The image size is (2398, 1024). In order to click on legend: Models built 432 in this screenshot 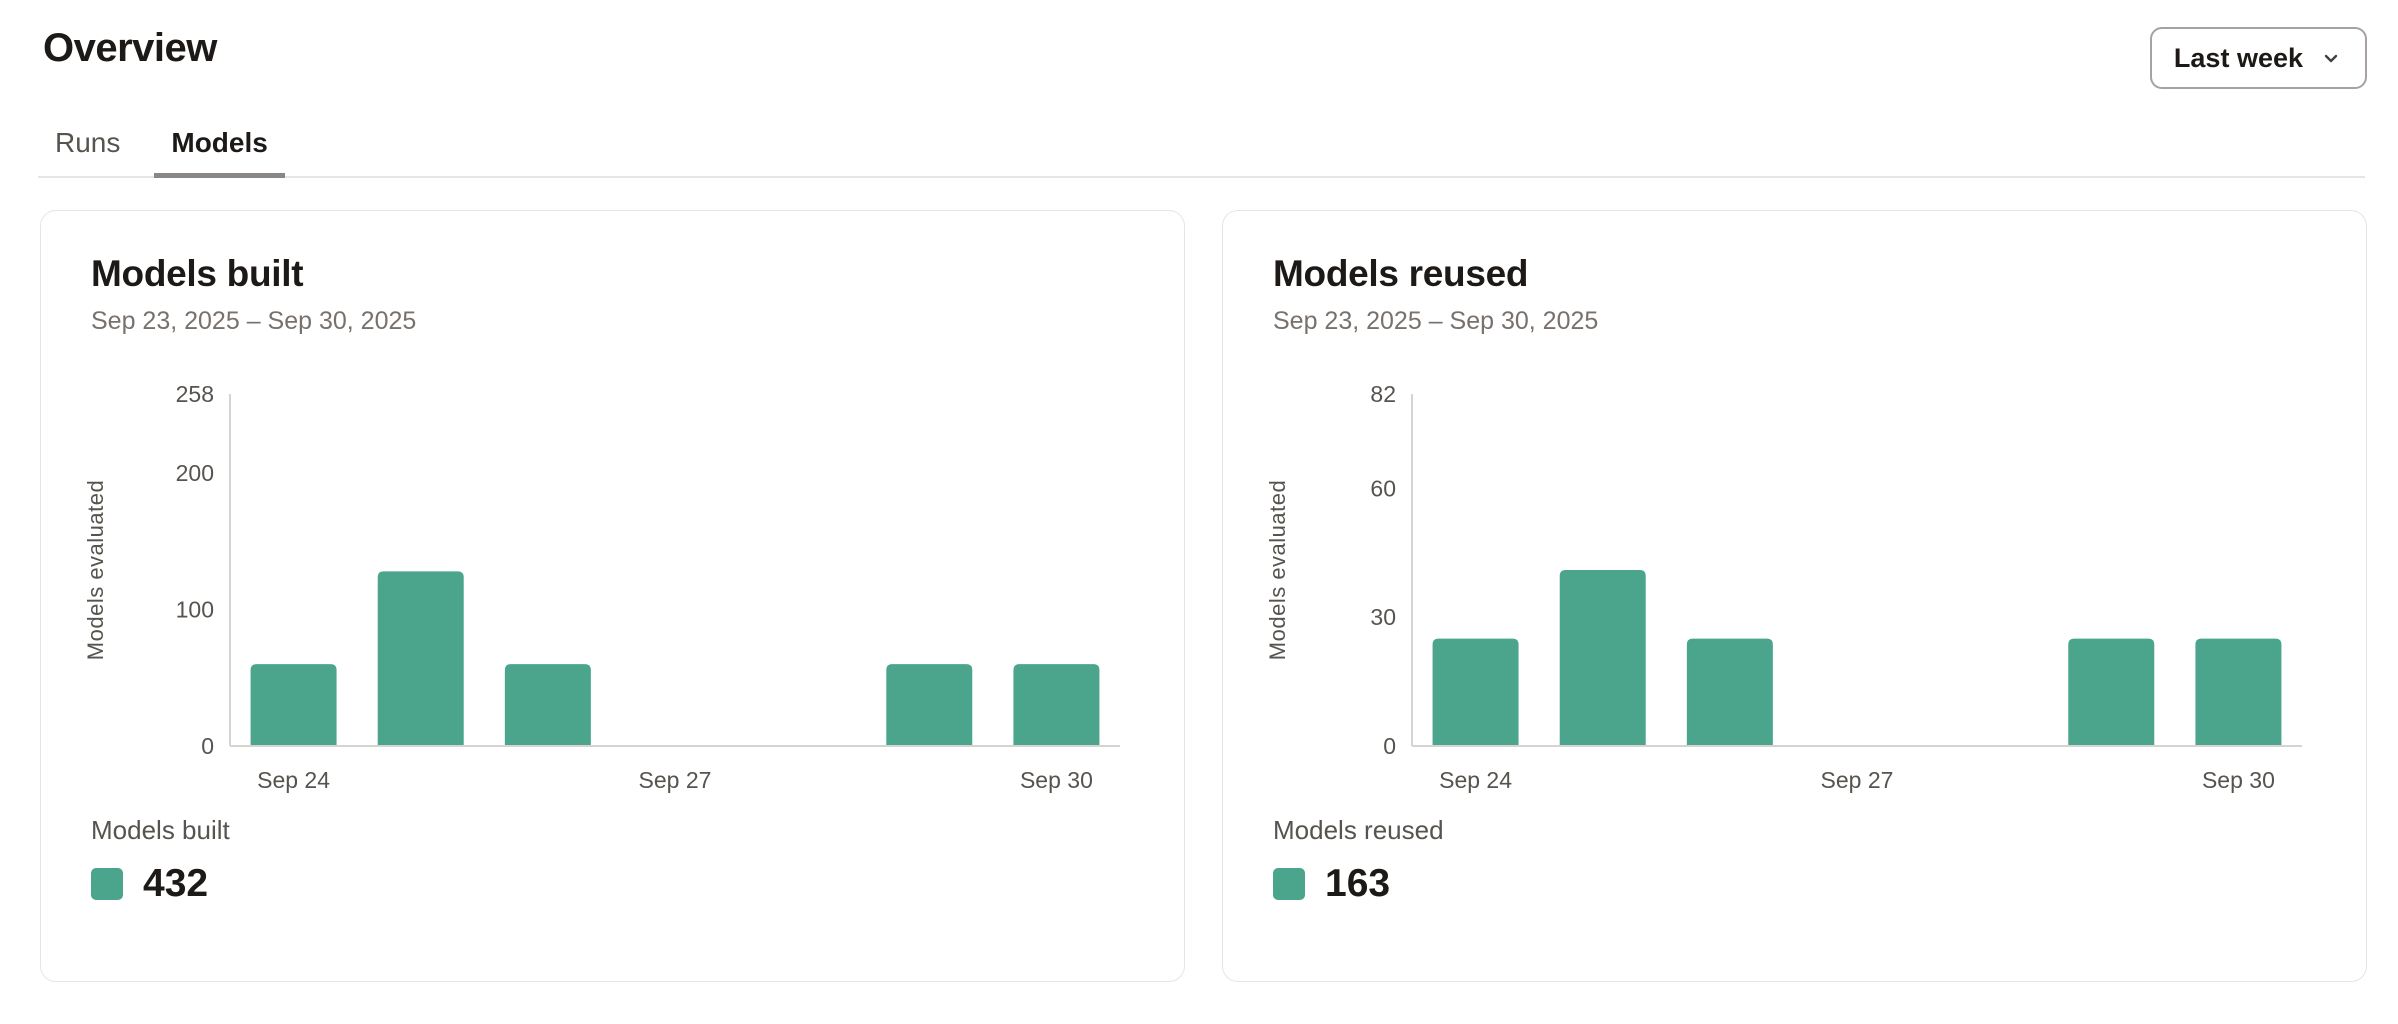, I will do `click(160, 860)`.